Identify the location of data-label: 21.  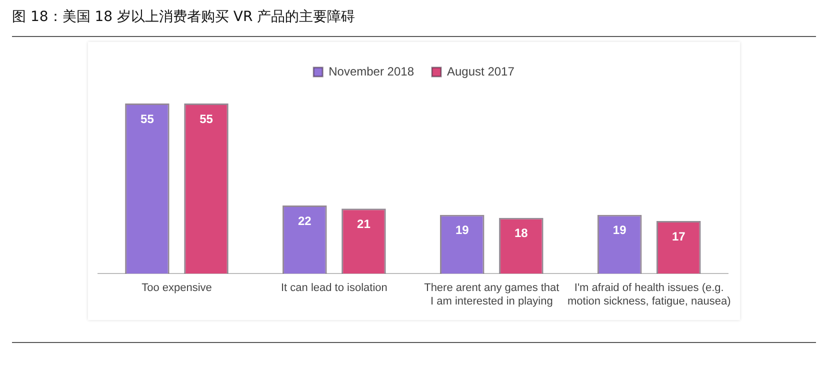
(364, 223).